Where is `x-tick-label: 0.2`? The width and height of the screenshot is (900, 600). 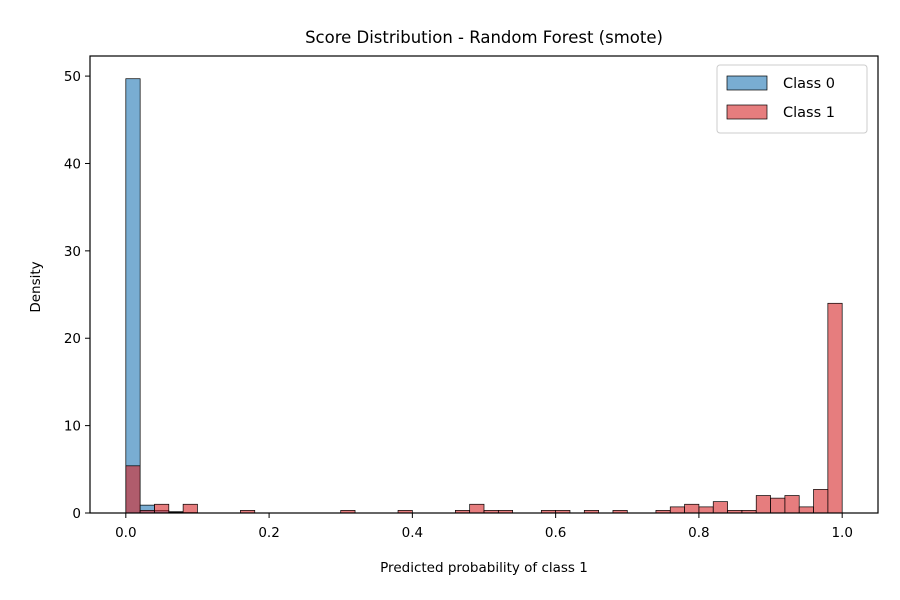
x-tick-label: 0.2 is located at coordinates (268, 533).